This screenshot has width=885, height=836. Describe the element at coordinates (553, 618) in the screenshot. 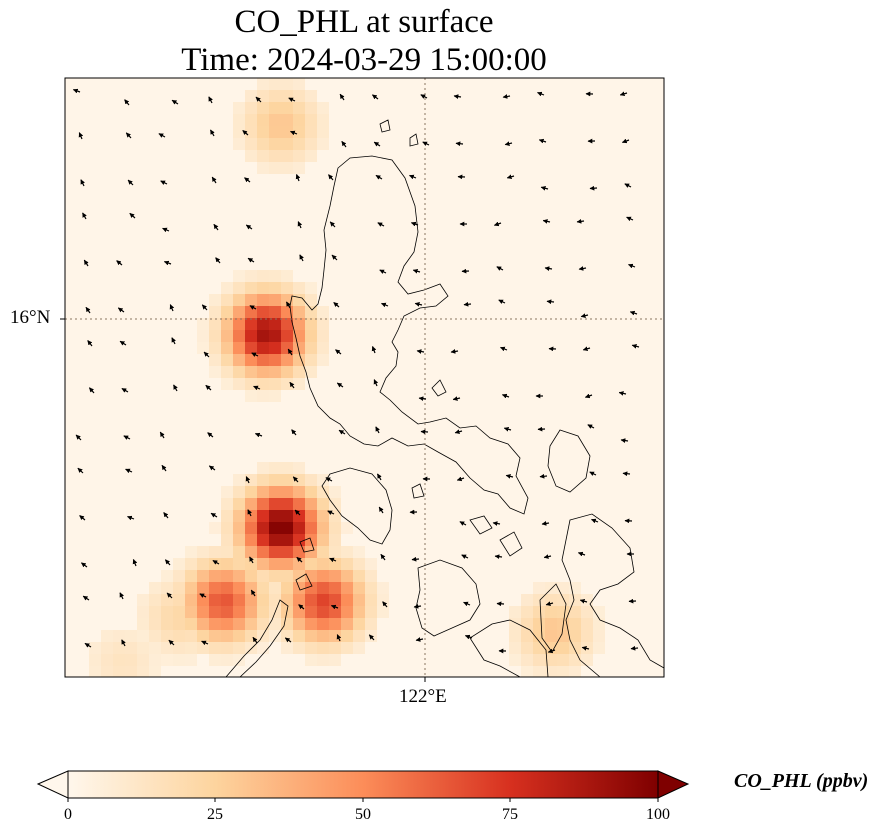

I see `coastline-cebu` at that location.